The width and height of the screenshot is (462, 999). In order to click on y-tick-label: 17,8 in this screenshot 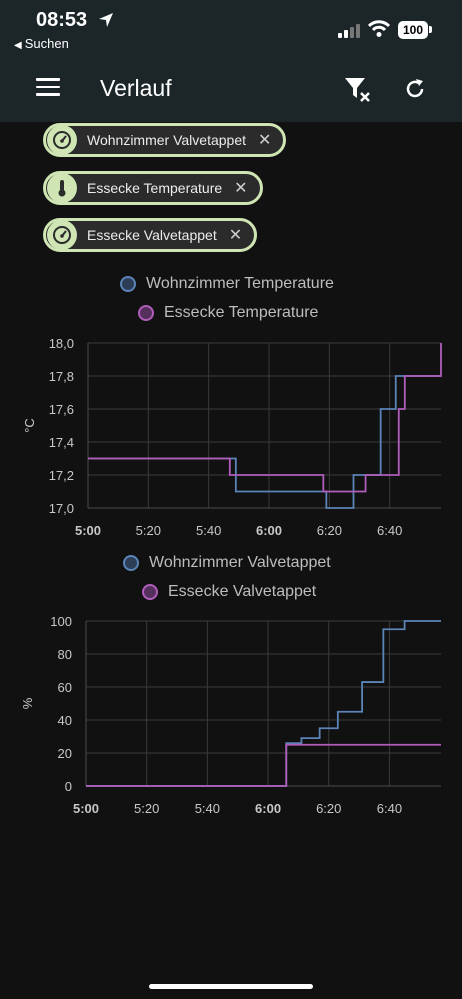, I will do `click(61, 376)`.